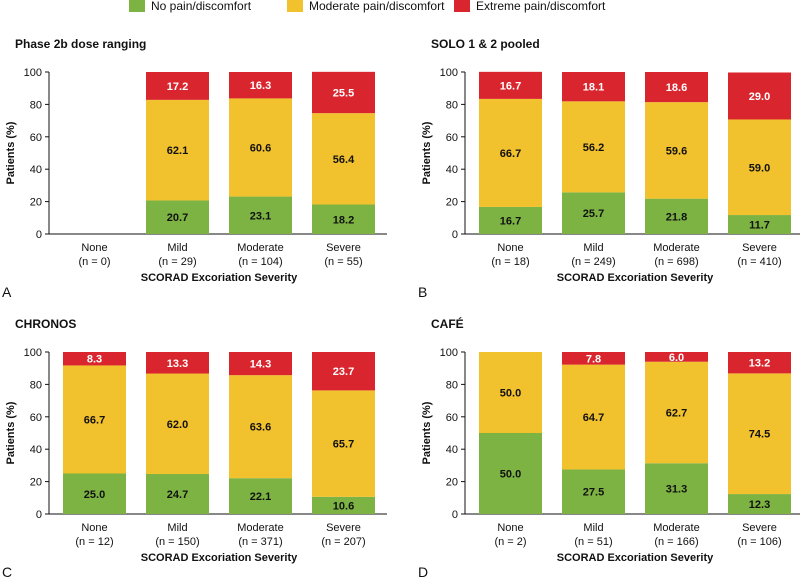 Image resolution: width=800 pixels, height=579 pixels. I want to click on x-tick-n-label: (n = 55), so click(343, 262).